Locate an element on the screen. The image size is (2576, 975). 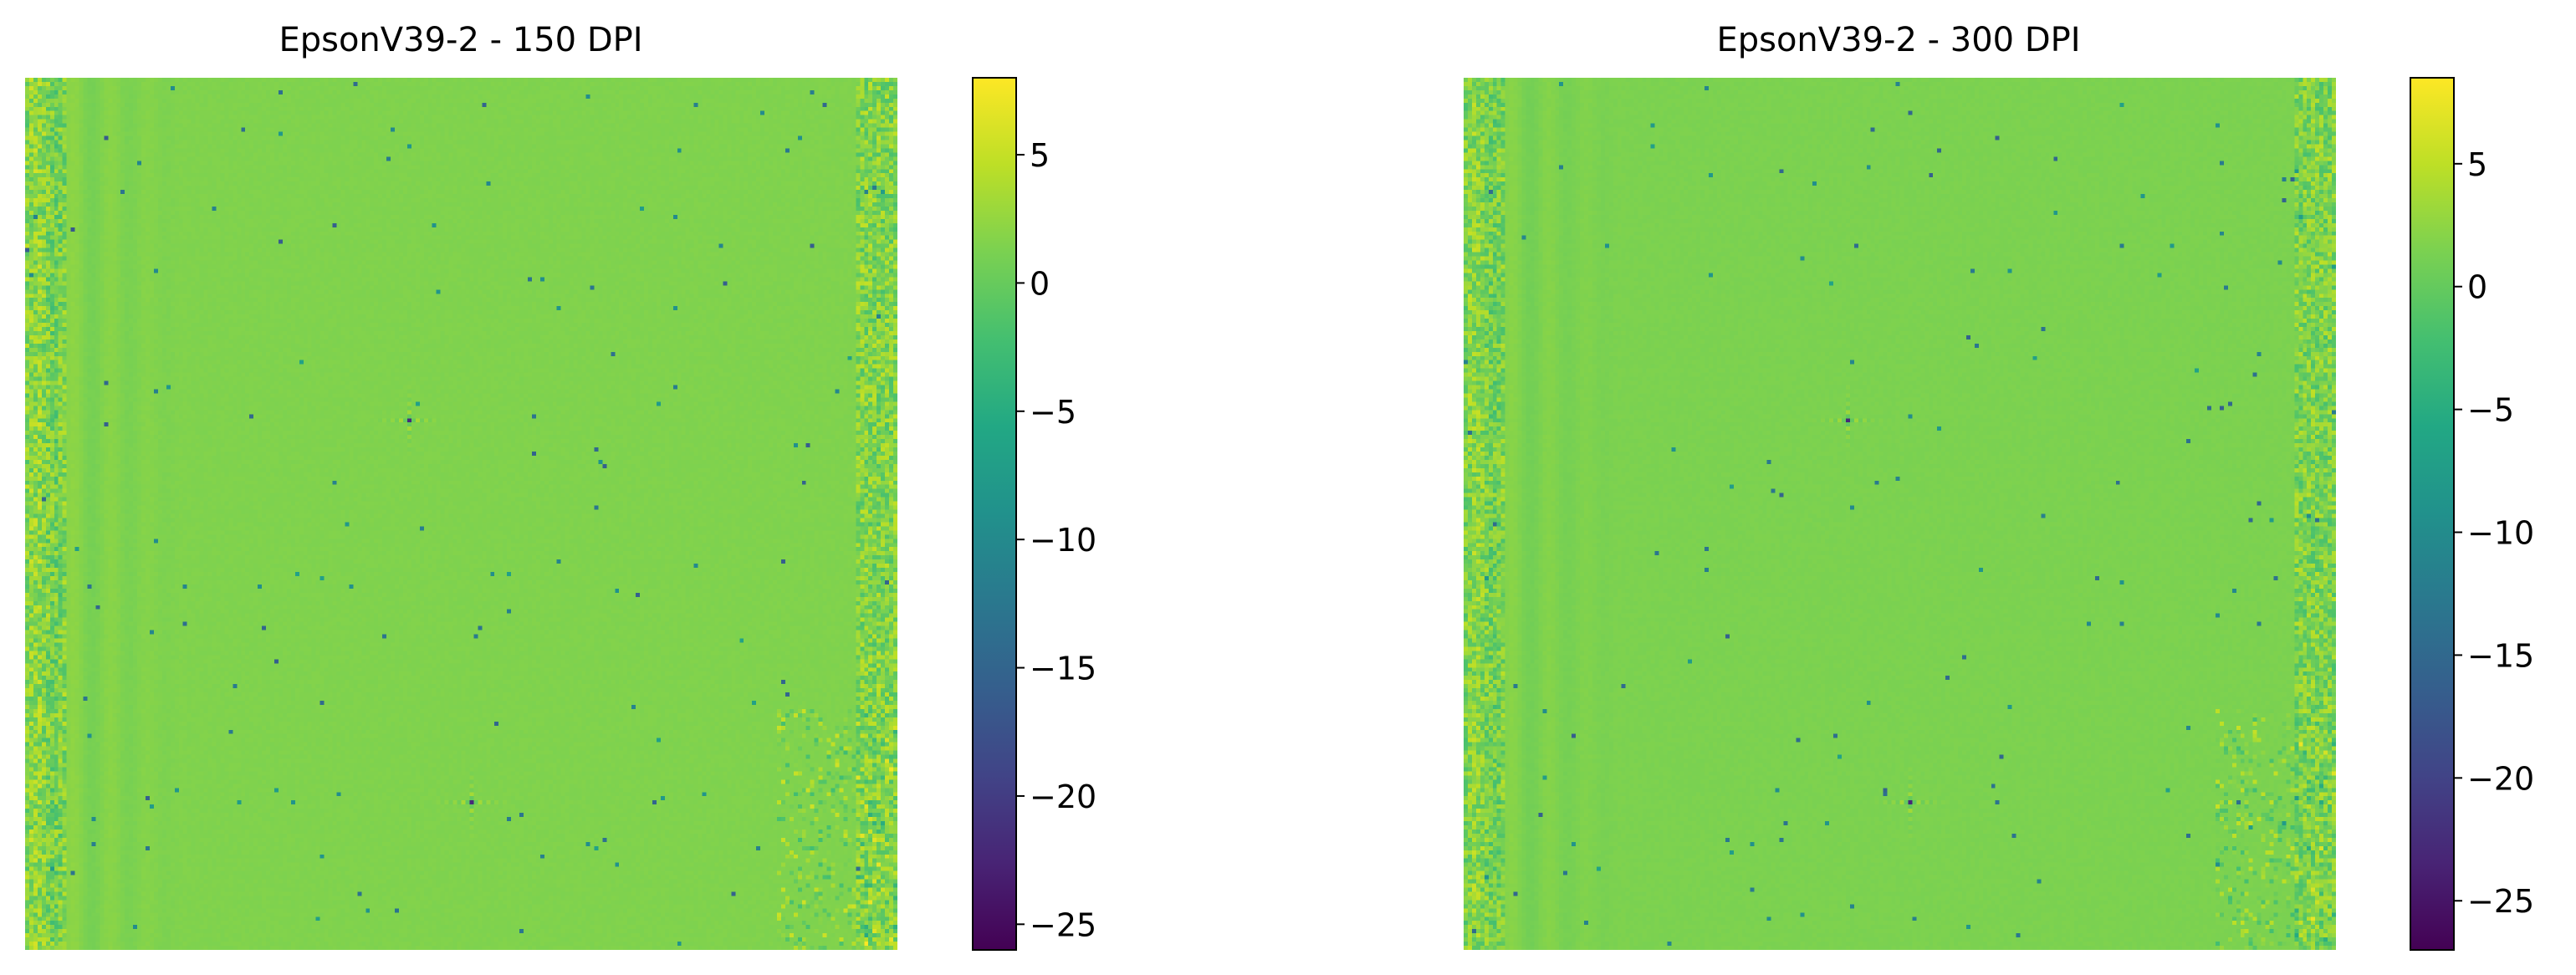
colorbar-frame-300dpi is located at coordinates (2432, 514).